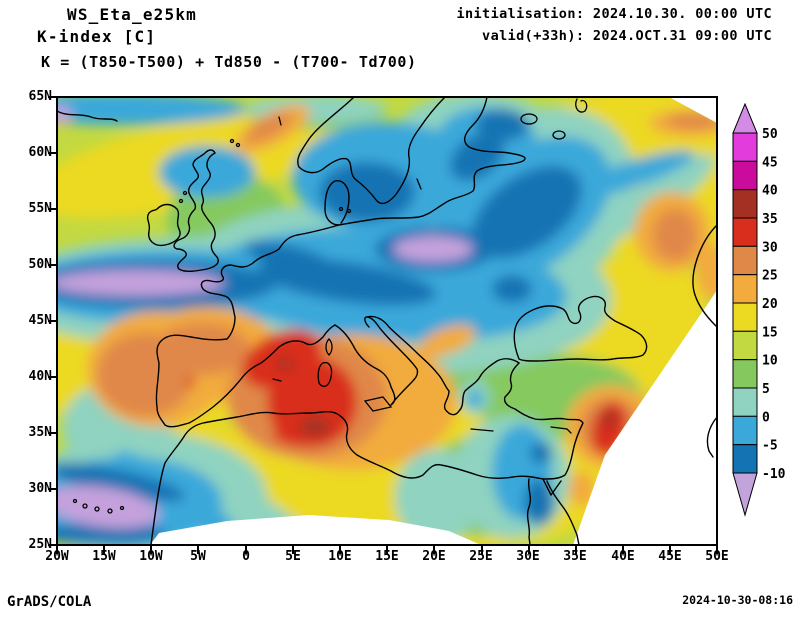 This screenshot has height=618, width=800. Describe the element at coordinates (766, 389) in the screenshot. I see `svg-text: 5` at that location.